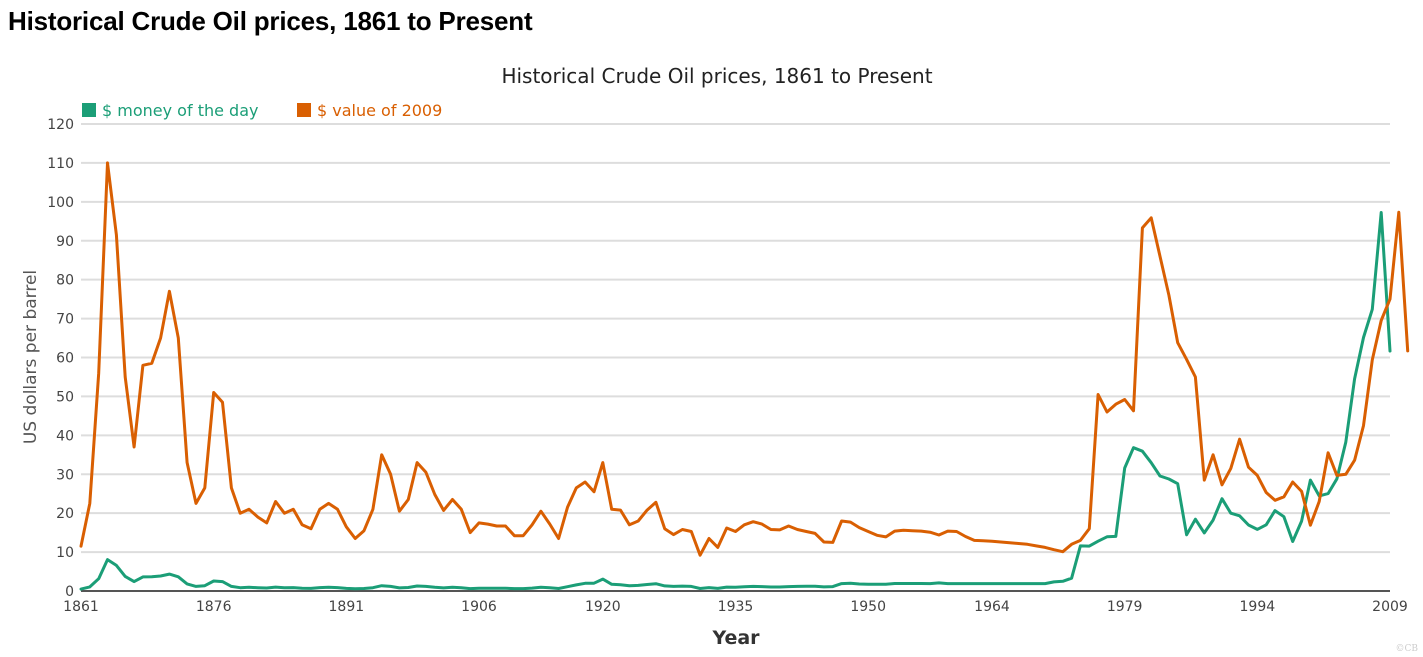  I want to click on x-tick-label: 1861, so click(81, 607).